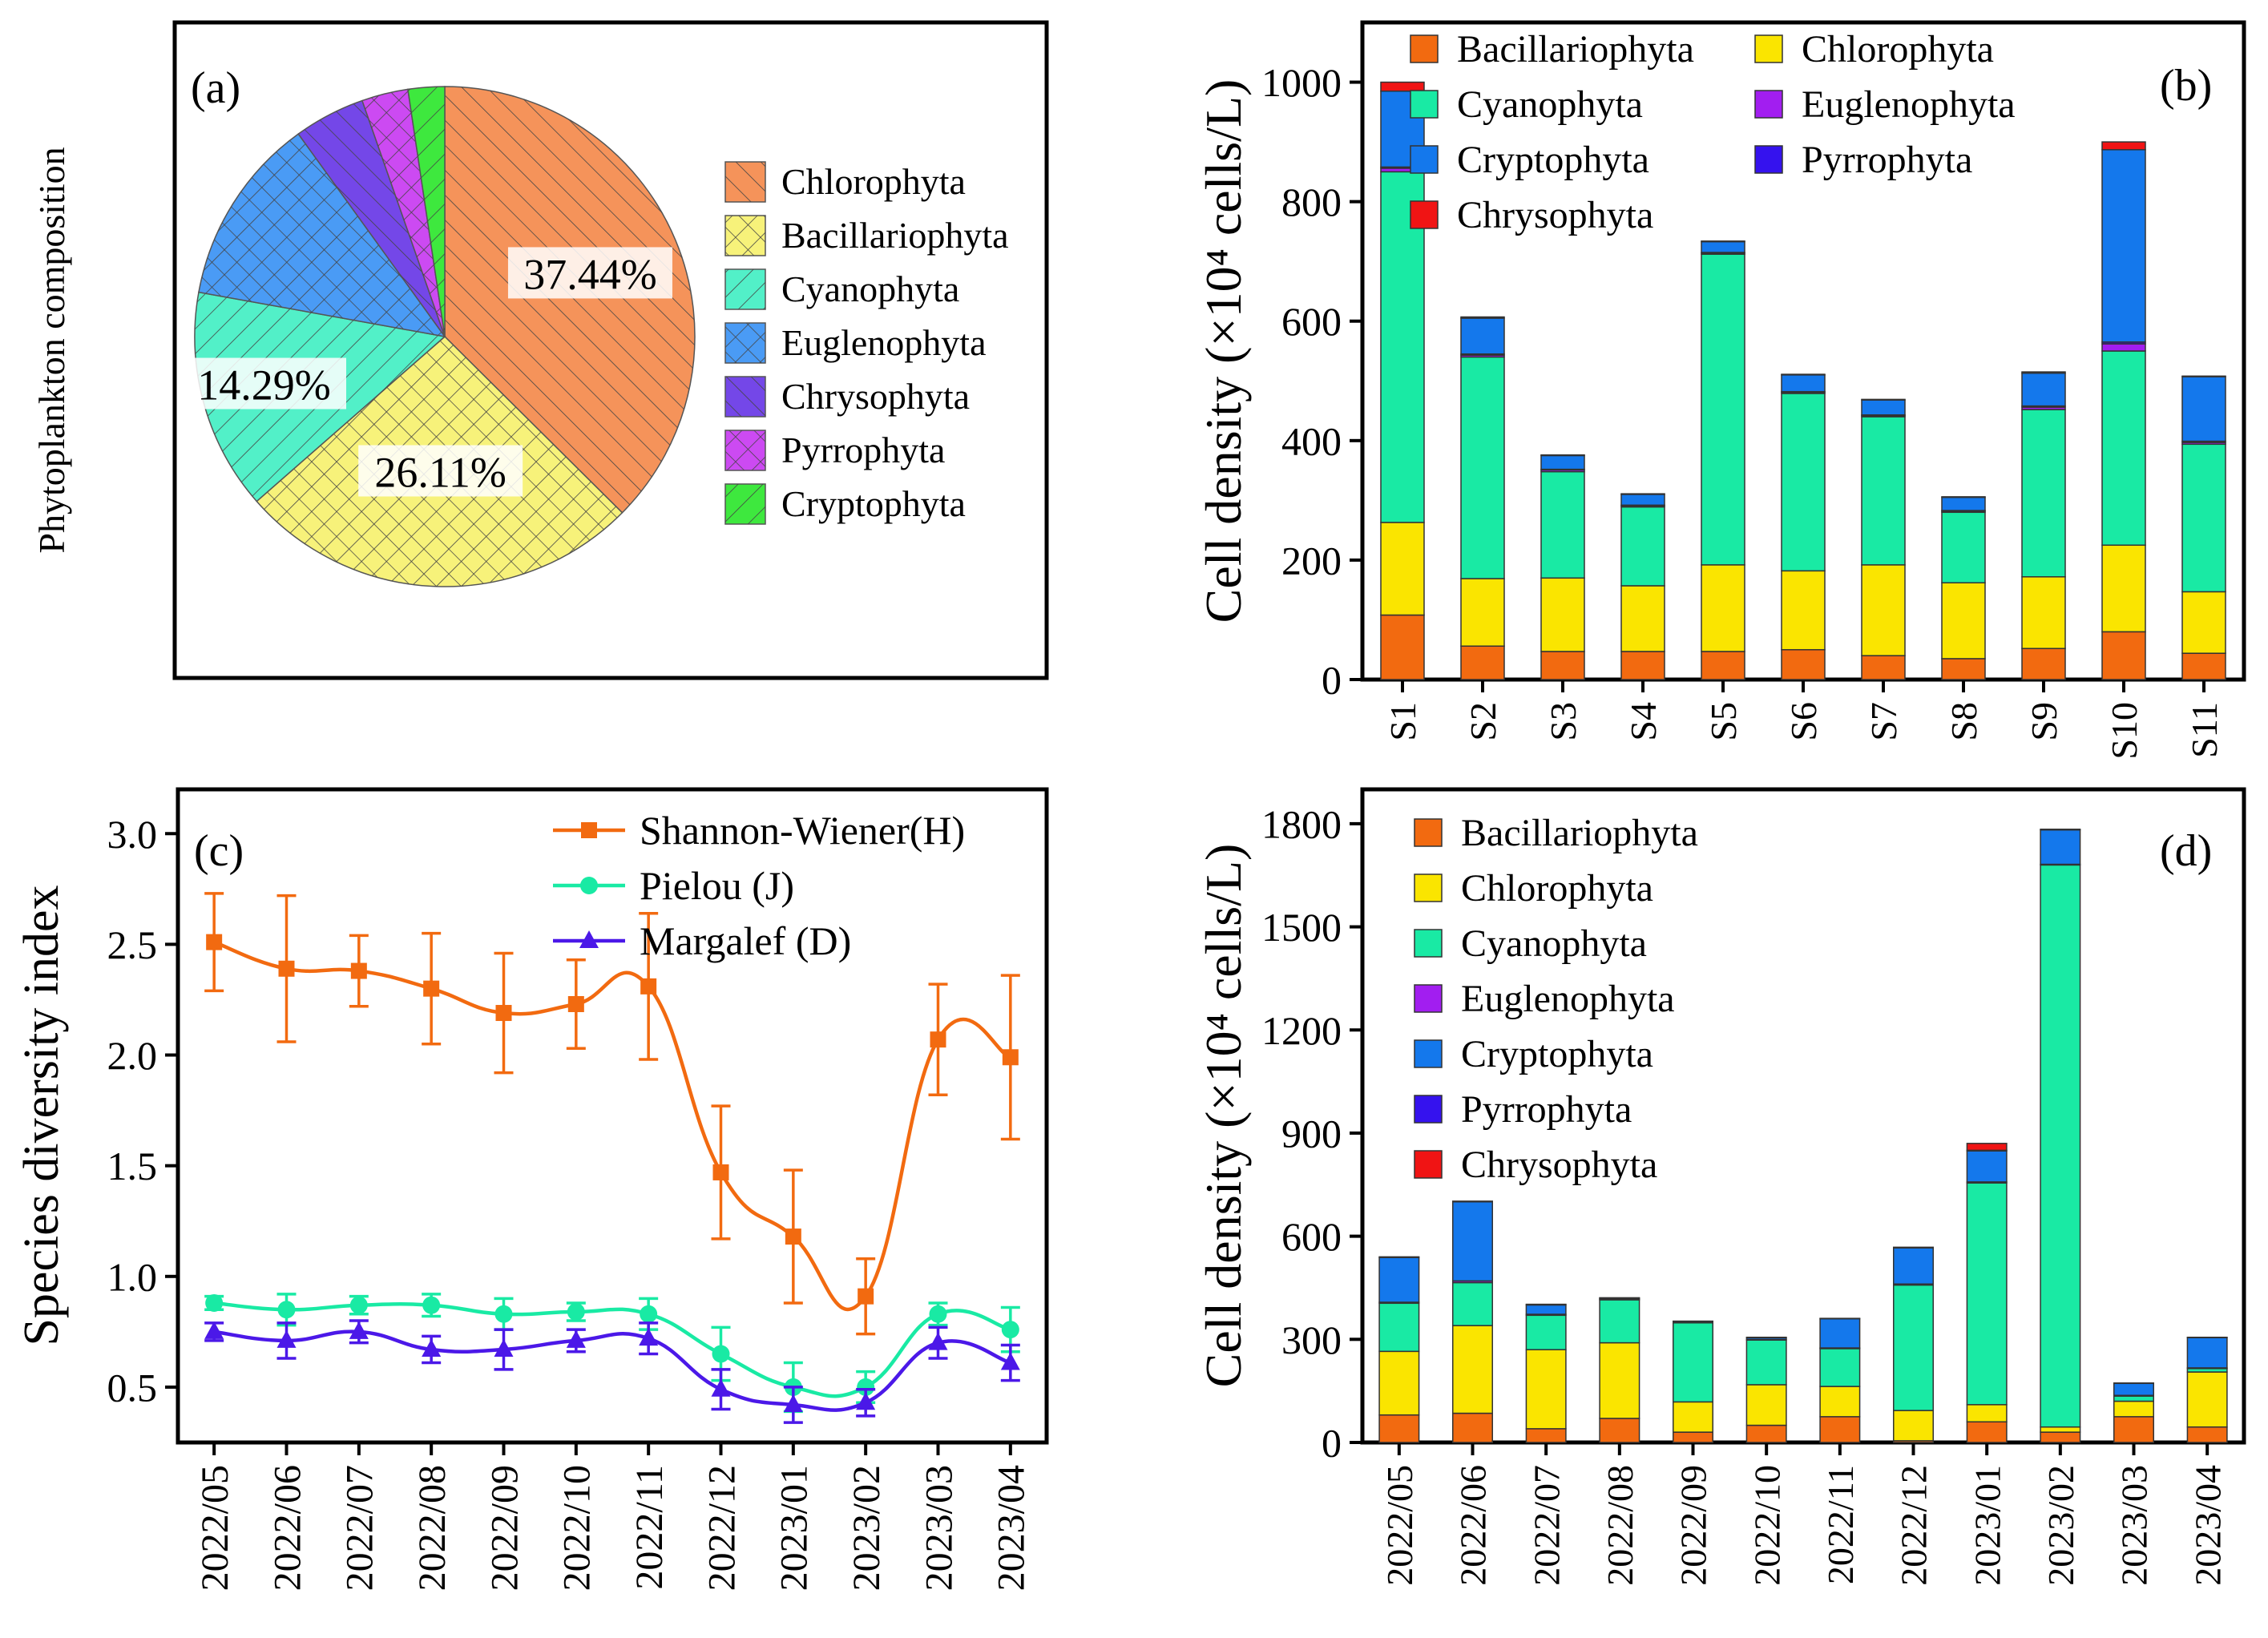  I want to click on panel-d-bar-2023-01-chlorophyta, so click(1987, 1413).